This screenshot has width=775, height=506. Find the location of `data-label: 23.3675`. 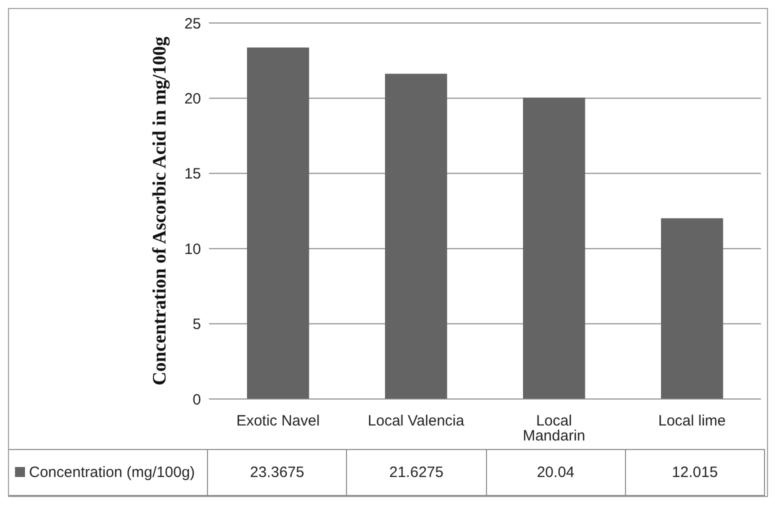

data-label: 23.3675 is located at coordinates (277, 473).